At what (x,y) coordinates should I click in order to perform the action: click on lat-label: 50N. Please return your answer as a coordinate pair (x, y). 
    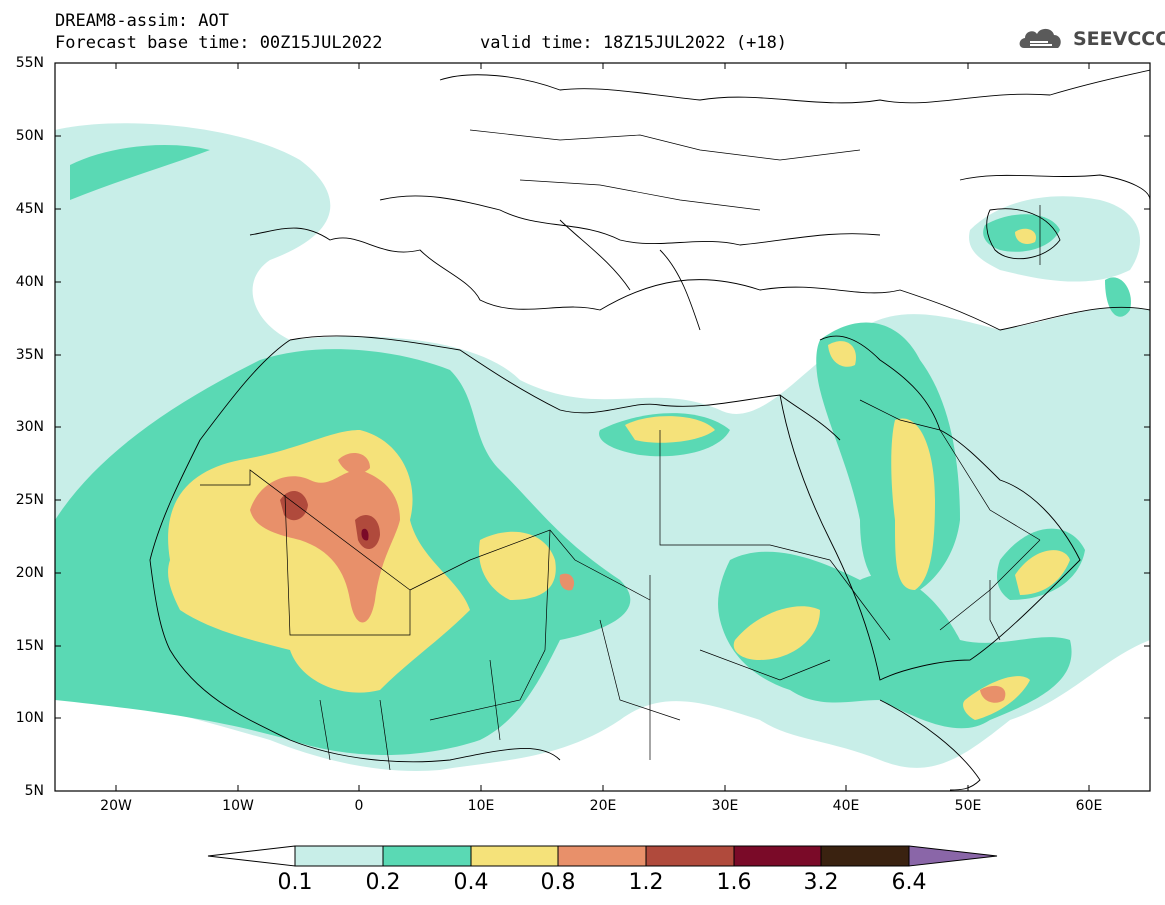
    Looking at the image, I should click on (29, 136).